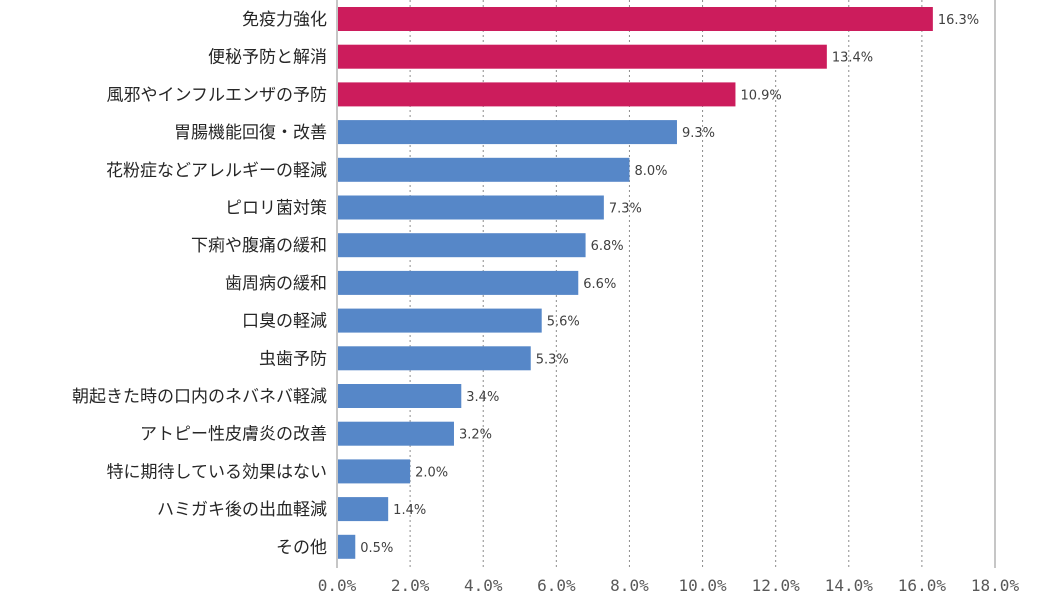  I want to click on value-label: 5.3%, so click(552, 359).